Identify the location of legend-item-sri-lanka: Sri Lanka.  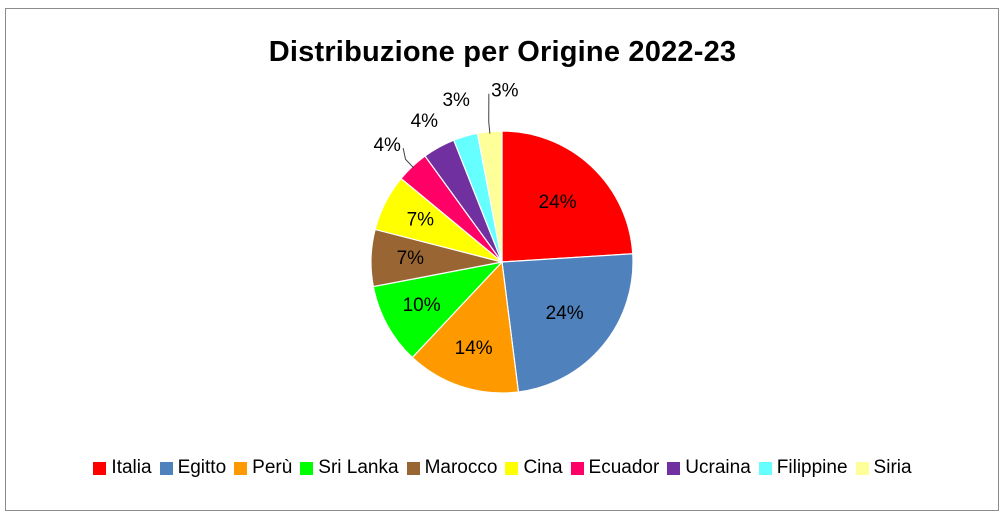
(349, 468).